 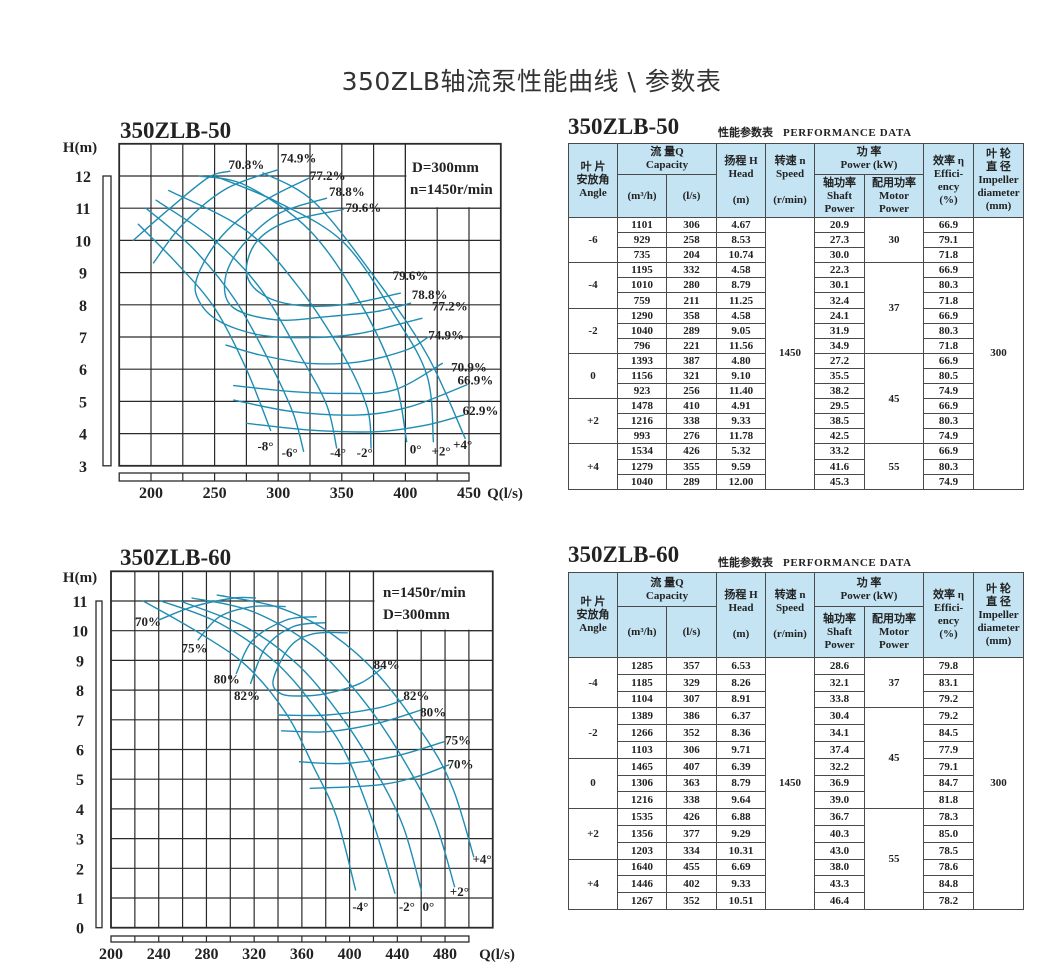 What do you see at coordinates (840, 285) in the screenshot?
I see `shaft-power-cell: 30.1` at bounding box center [840, 285].